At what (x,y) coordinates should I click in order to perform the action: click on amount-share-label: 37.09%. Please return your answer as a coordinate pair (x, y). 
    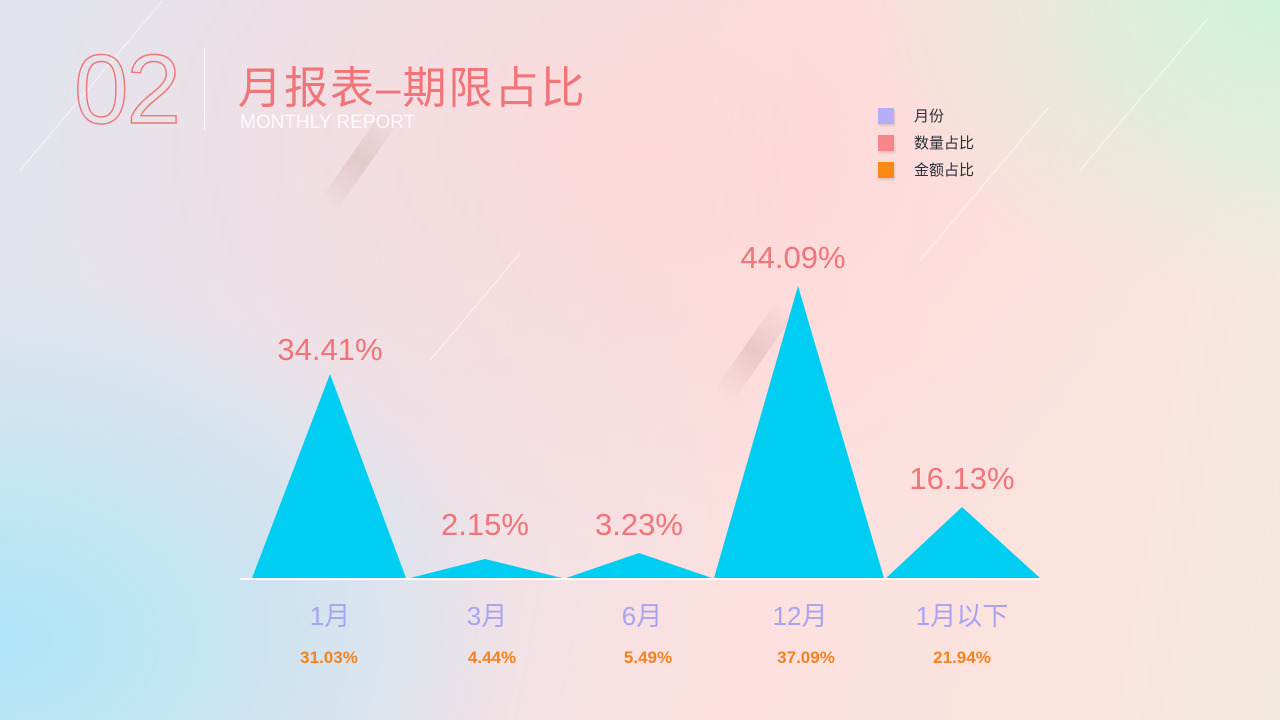
    Looking at the image, I should click on (806, 657).